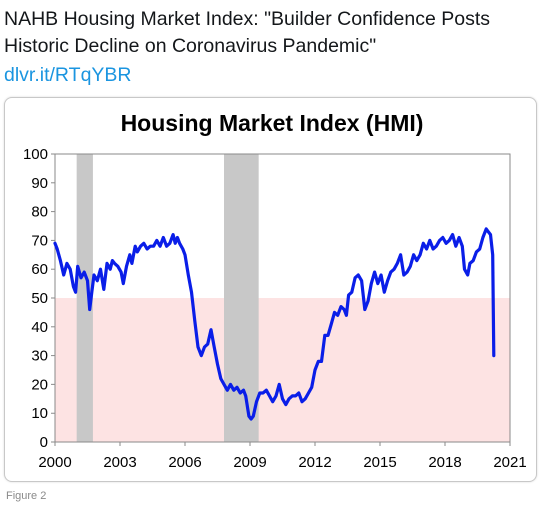  What do you see at coordinates (379, 462) in the screenshot?
I see `x-tick-label: 2015` at bounding box center [379, 462].